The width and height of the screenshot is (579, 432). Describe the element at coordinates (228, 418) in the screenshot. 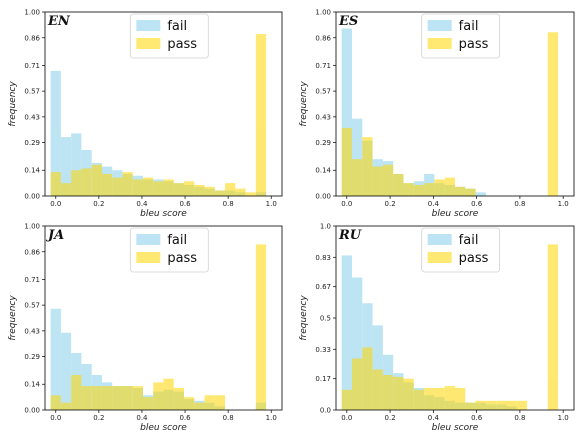

I see `x-tick-label: 0.8` at that location.